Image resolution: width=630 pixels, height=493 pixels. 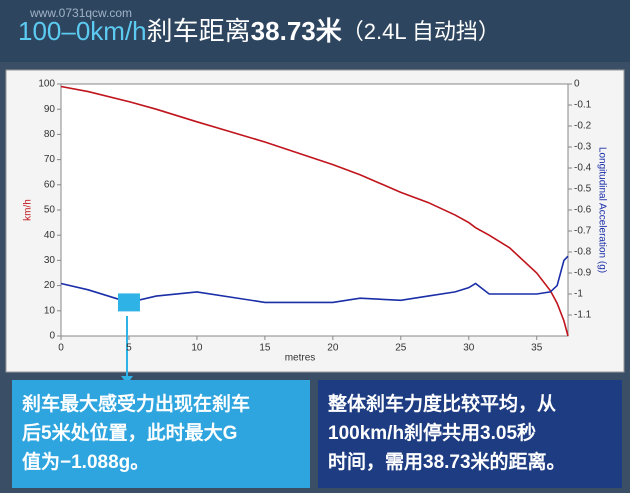 What do you see at coordinates (50, 235) in the screenshot?
I see `y-tick-label: 40` at bounding box center [50, 235].